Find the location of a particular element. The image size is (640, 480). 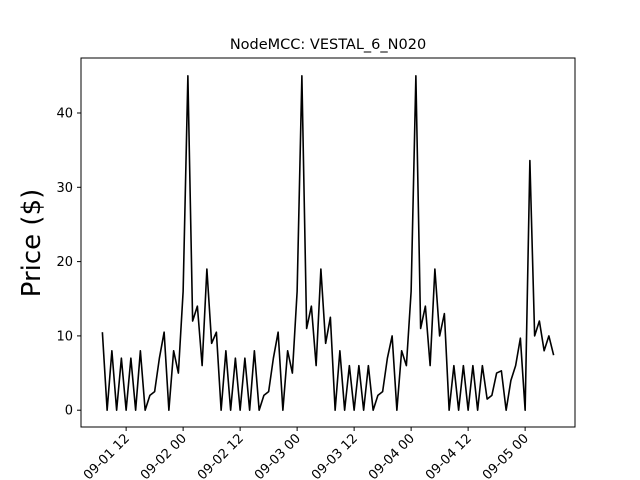

y-tick-label: 30 is located at coordinates (64, 188).